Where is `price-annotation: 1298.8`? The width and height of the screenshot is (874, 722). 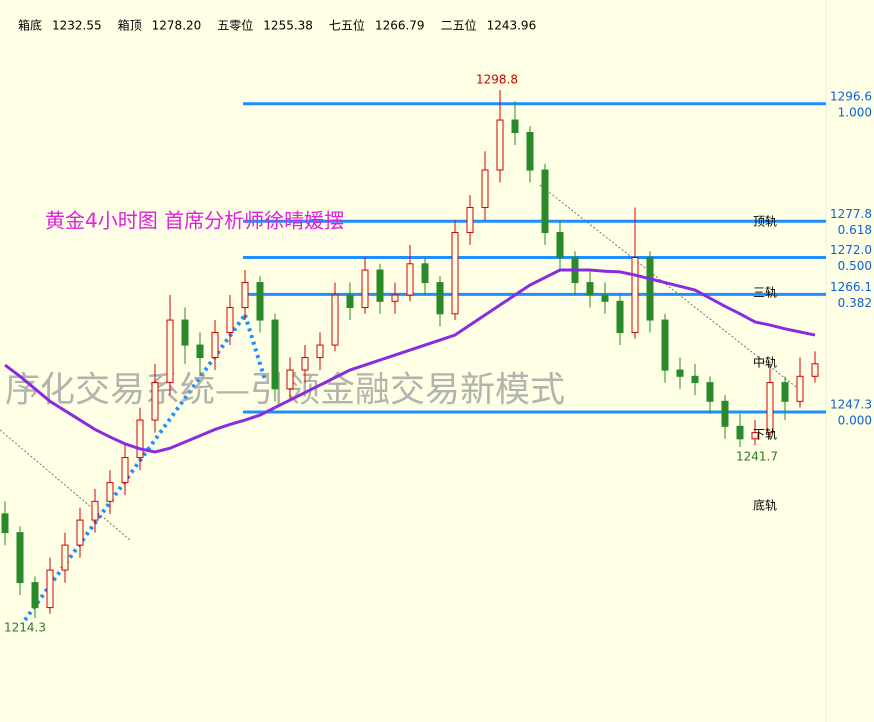
price-annotation: 1298.8 is located at coordinates (497, 80).